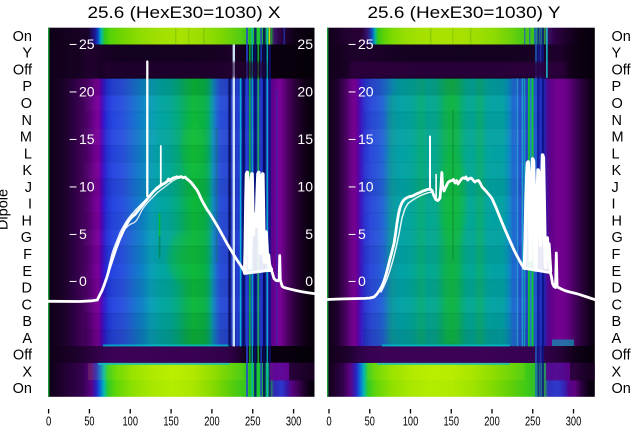 The width and height of the screenshot is (640, 445). I want to click on svg-text: 25.6 (HexE30=1030) X, so click(184, 12).